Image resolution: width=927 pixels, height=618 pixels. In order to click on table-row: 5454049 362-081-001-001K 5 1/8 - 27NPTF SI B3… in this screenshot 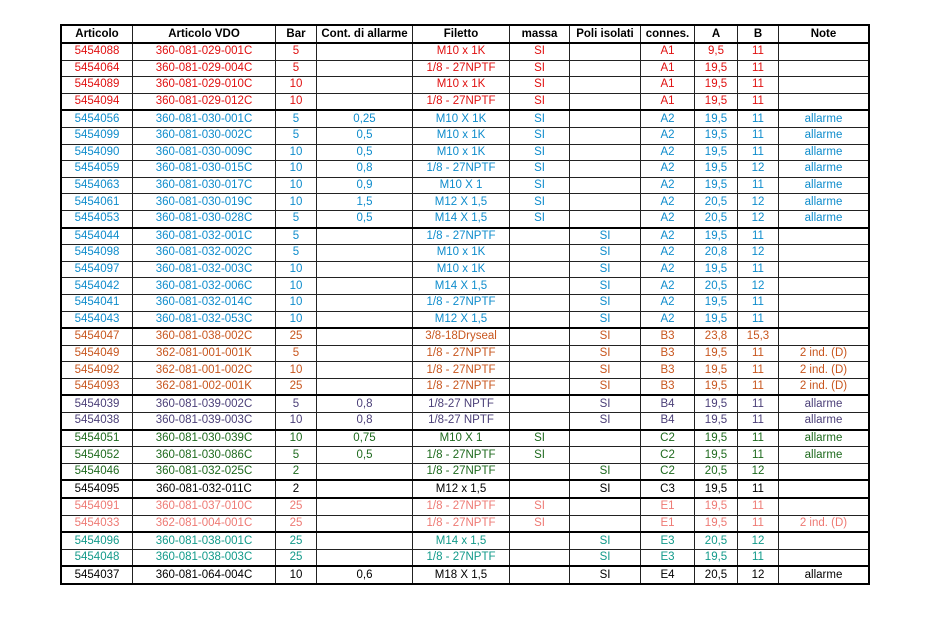, I will do `click(465, 353)`.